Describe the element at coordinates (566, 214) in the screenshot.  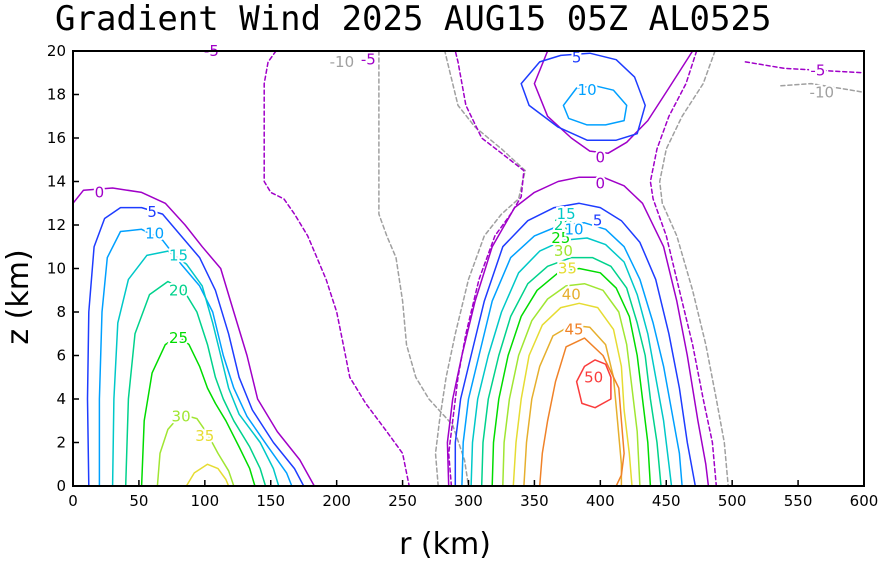
I see `contour-label-7: 15` at that location.